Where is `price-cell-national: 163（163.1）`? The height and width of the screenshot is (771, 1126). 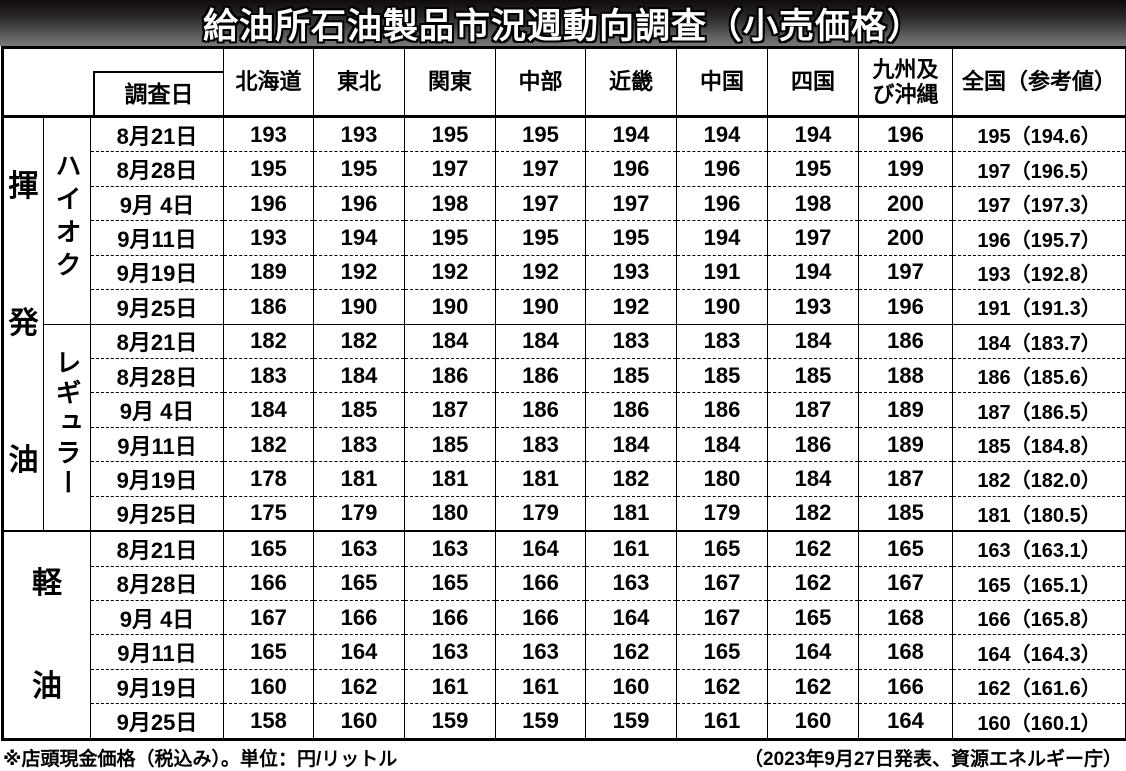
price-cell-national: 163（163.1） is located at coordinates (1039, 548).